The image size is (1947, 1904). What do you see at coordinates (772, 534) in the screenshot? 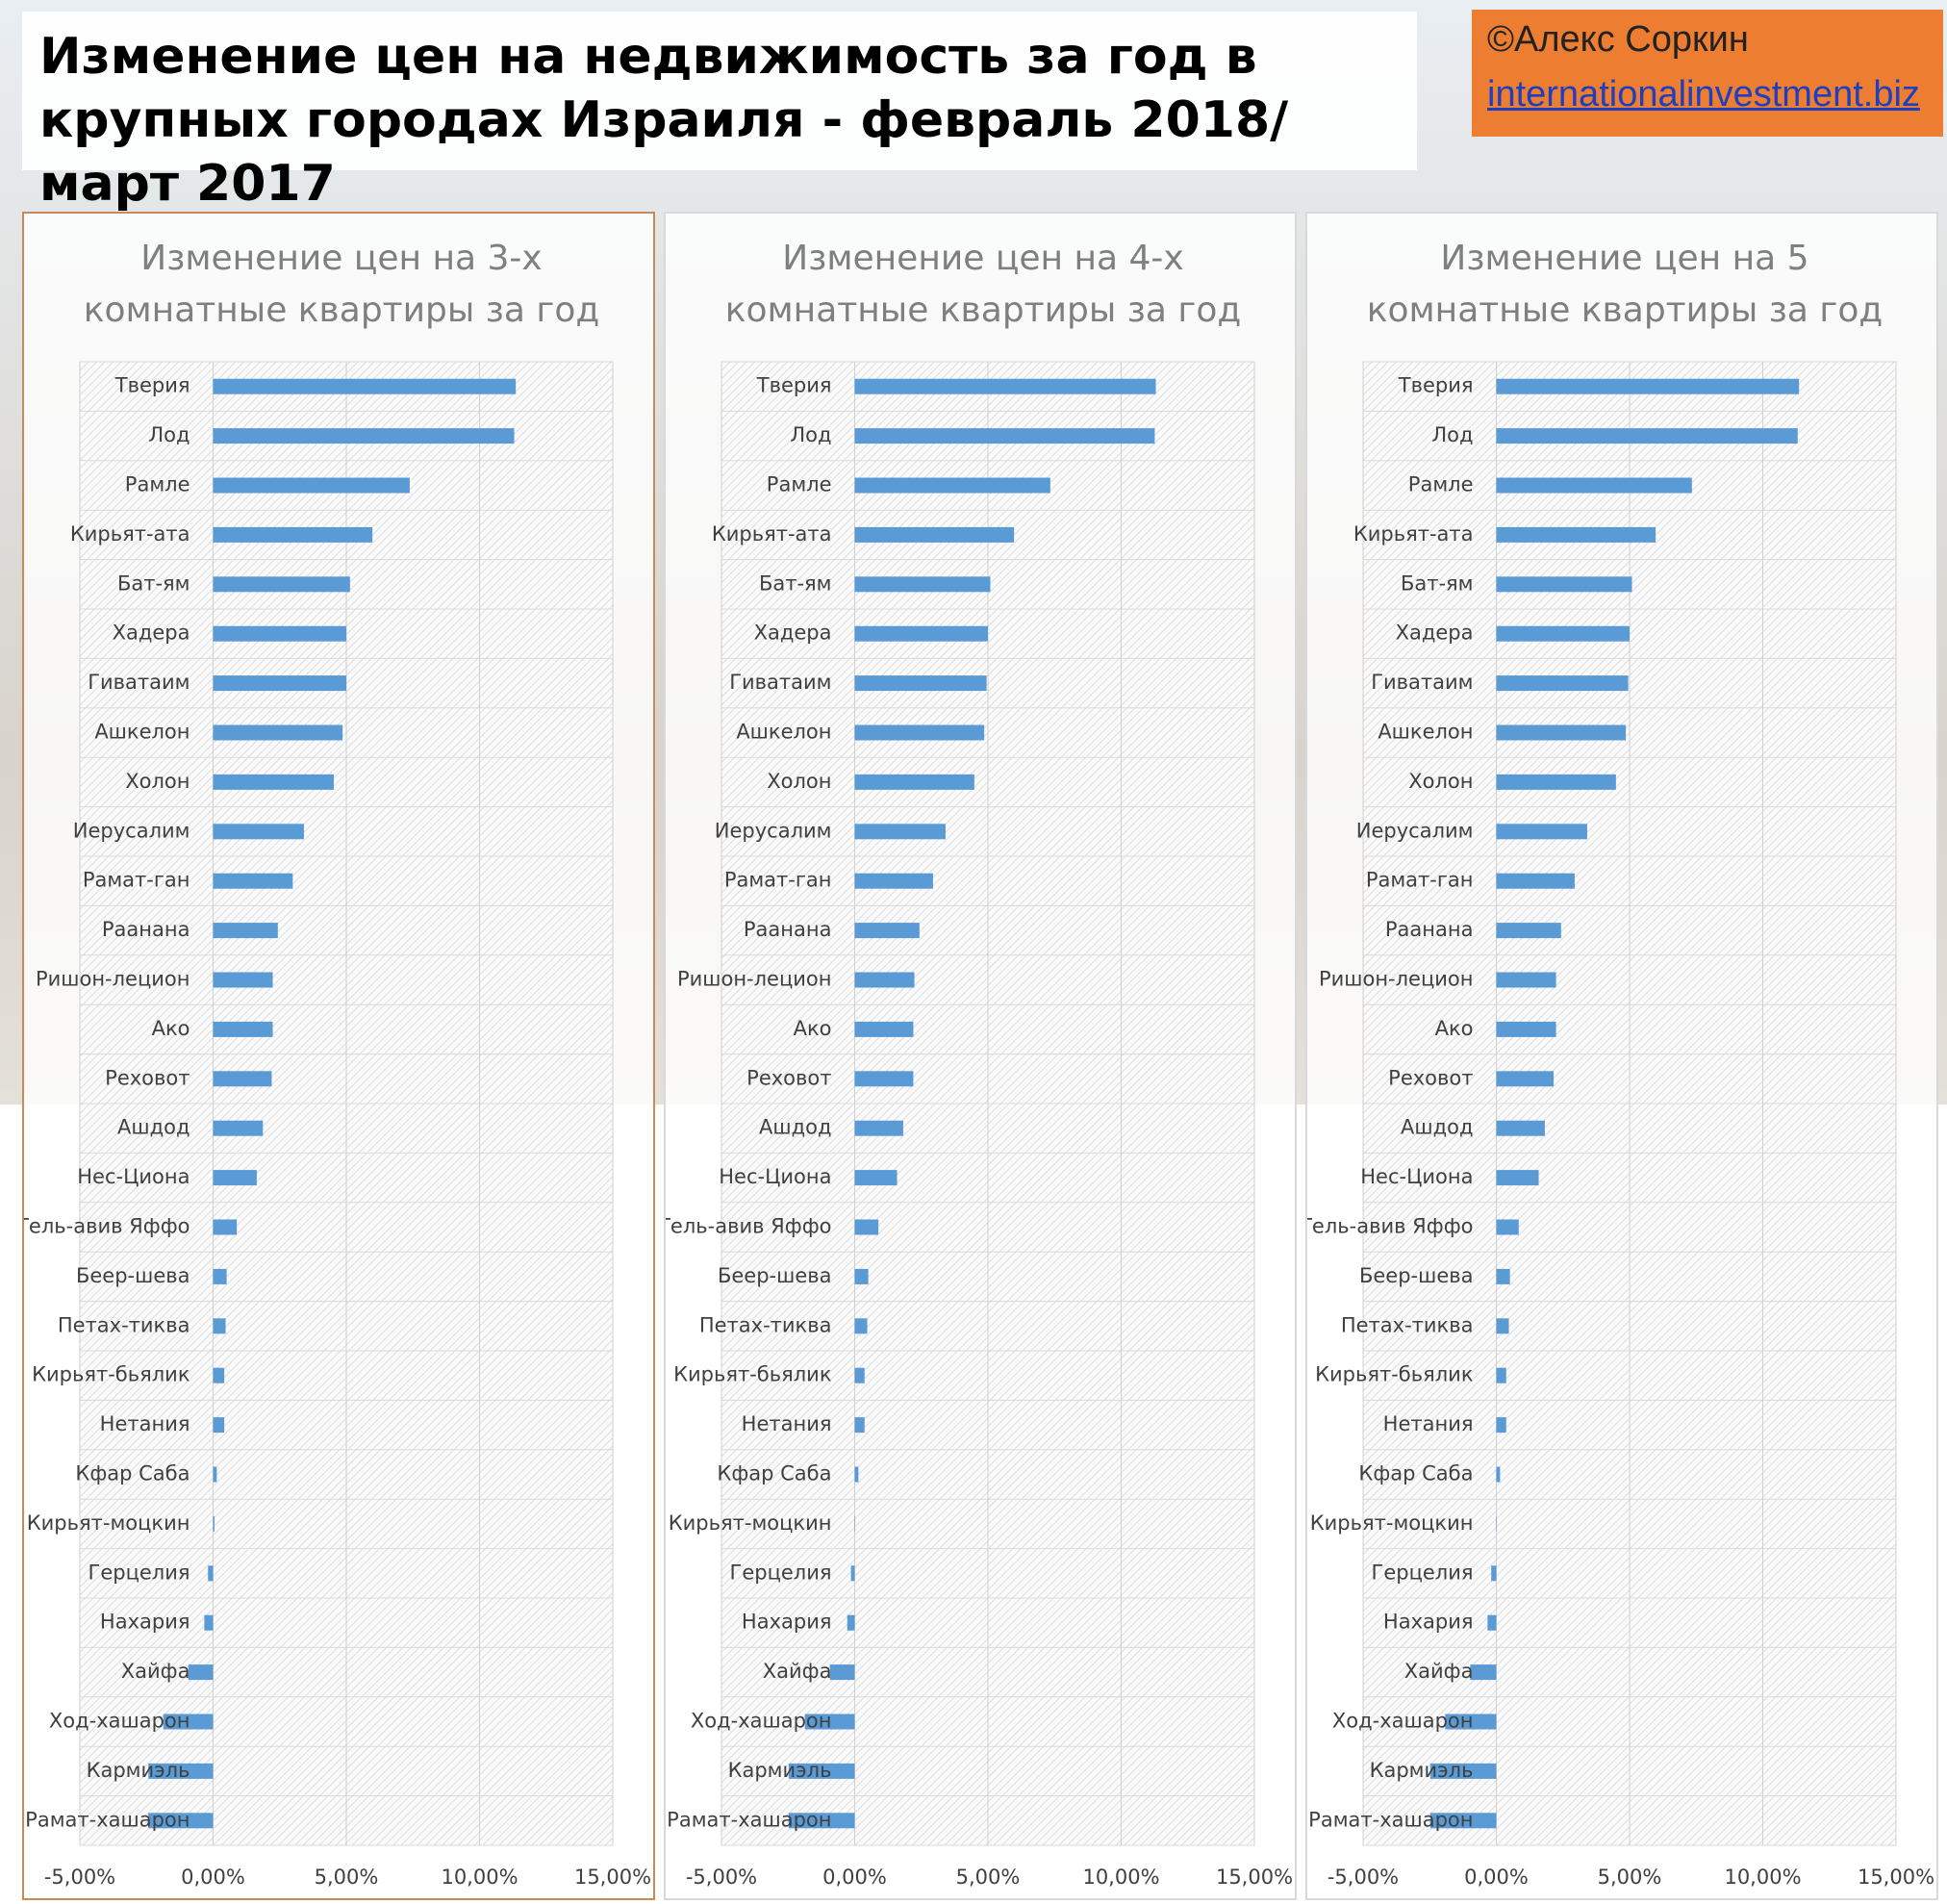
I see `y-tick-label: Кирьят-ата` at bounding box center [772, 534].